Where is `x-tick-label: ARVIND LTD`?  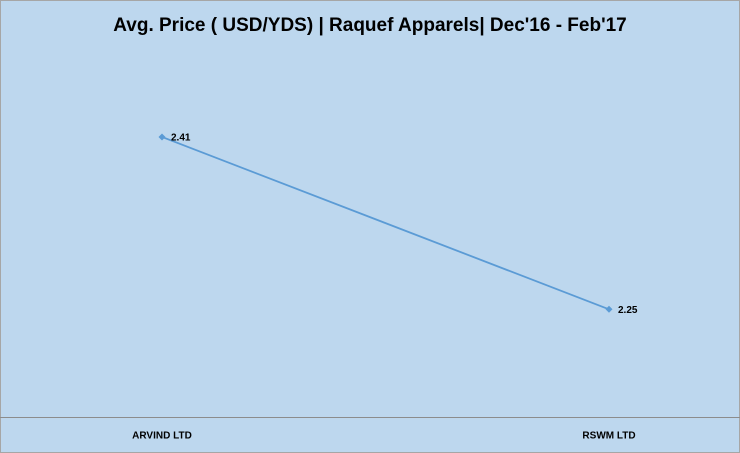
x-tick-label: ARVIND LTD is located at coordinates (162, 436).